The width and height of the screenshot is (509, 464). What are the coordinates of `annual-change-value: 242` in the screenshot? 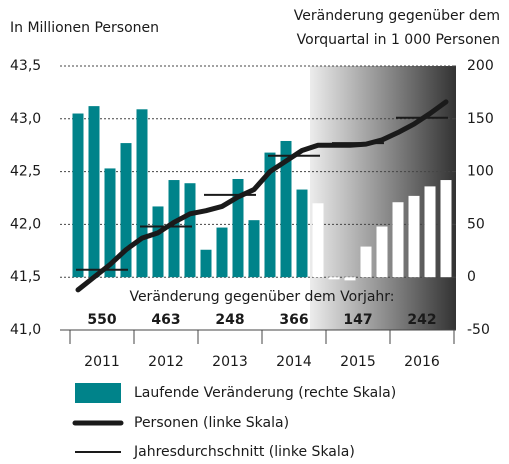 It's located at (421, 320).